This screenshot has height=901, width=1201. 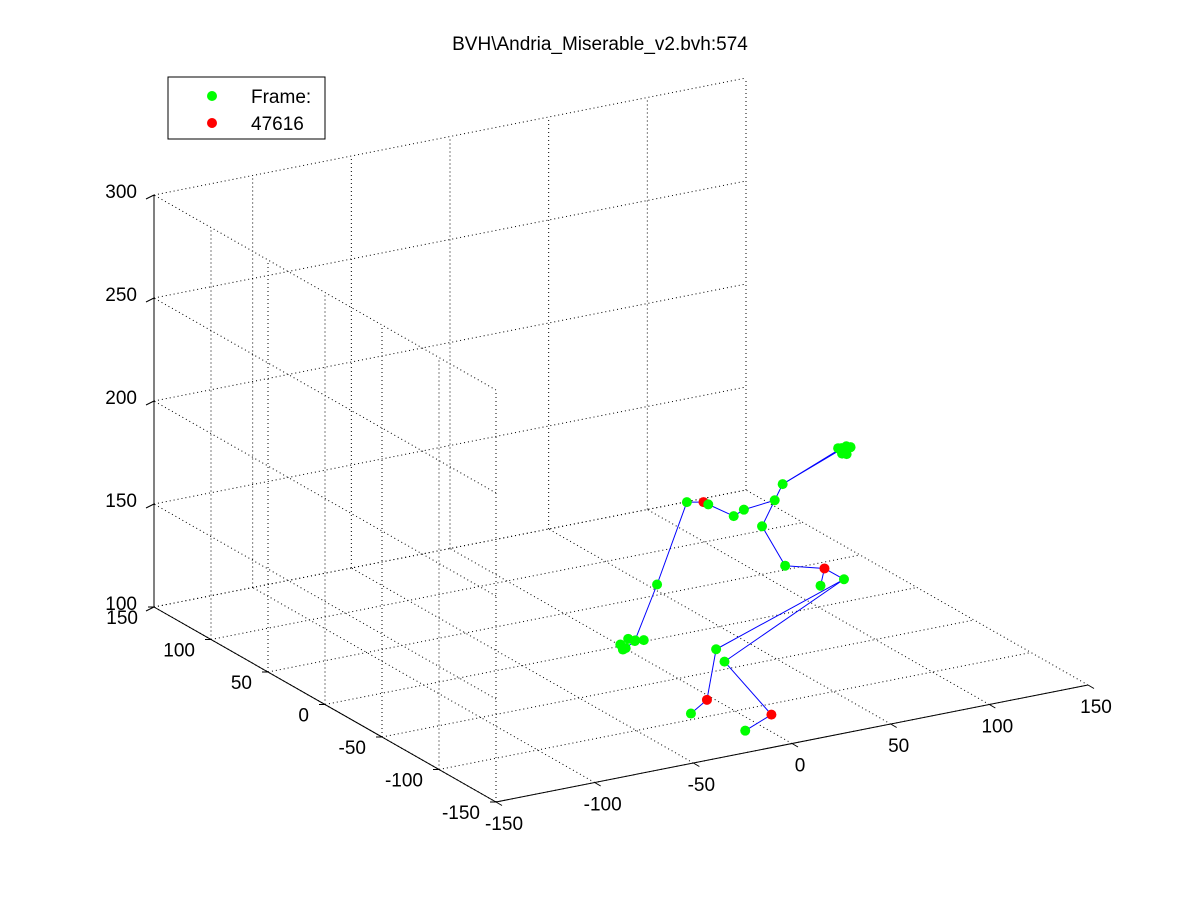 I want to click on legend: Frame: 47616, so click(x=246, y=108).